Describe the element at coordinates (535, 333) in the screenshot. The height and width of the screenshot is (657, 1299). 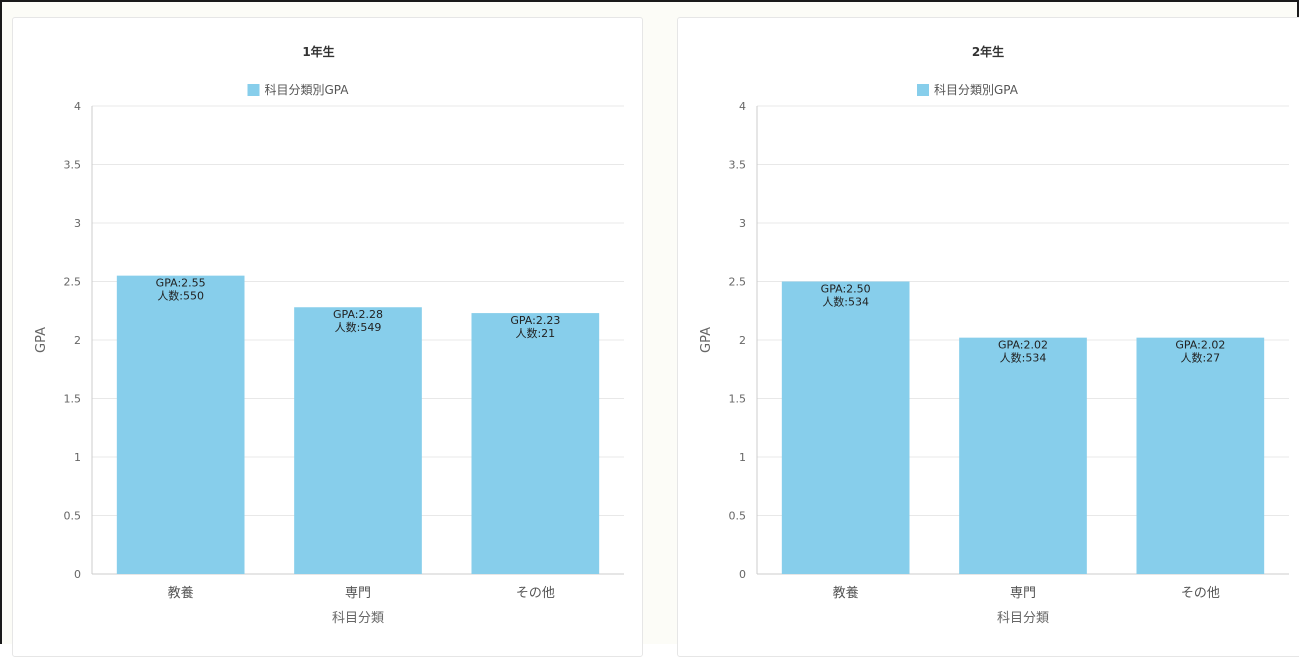
I see `bar-data-label-count: 人数:21` at that location.